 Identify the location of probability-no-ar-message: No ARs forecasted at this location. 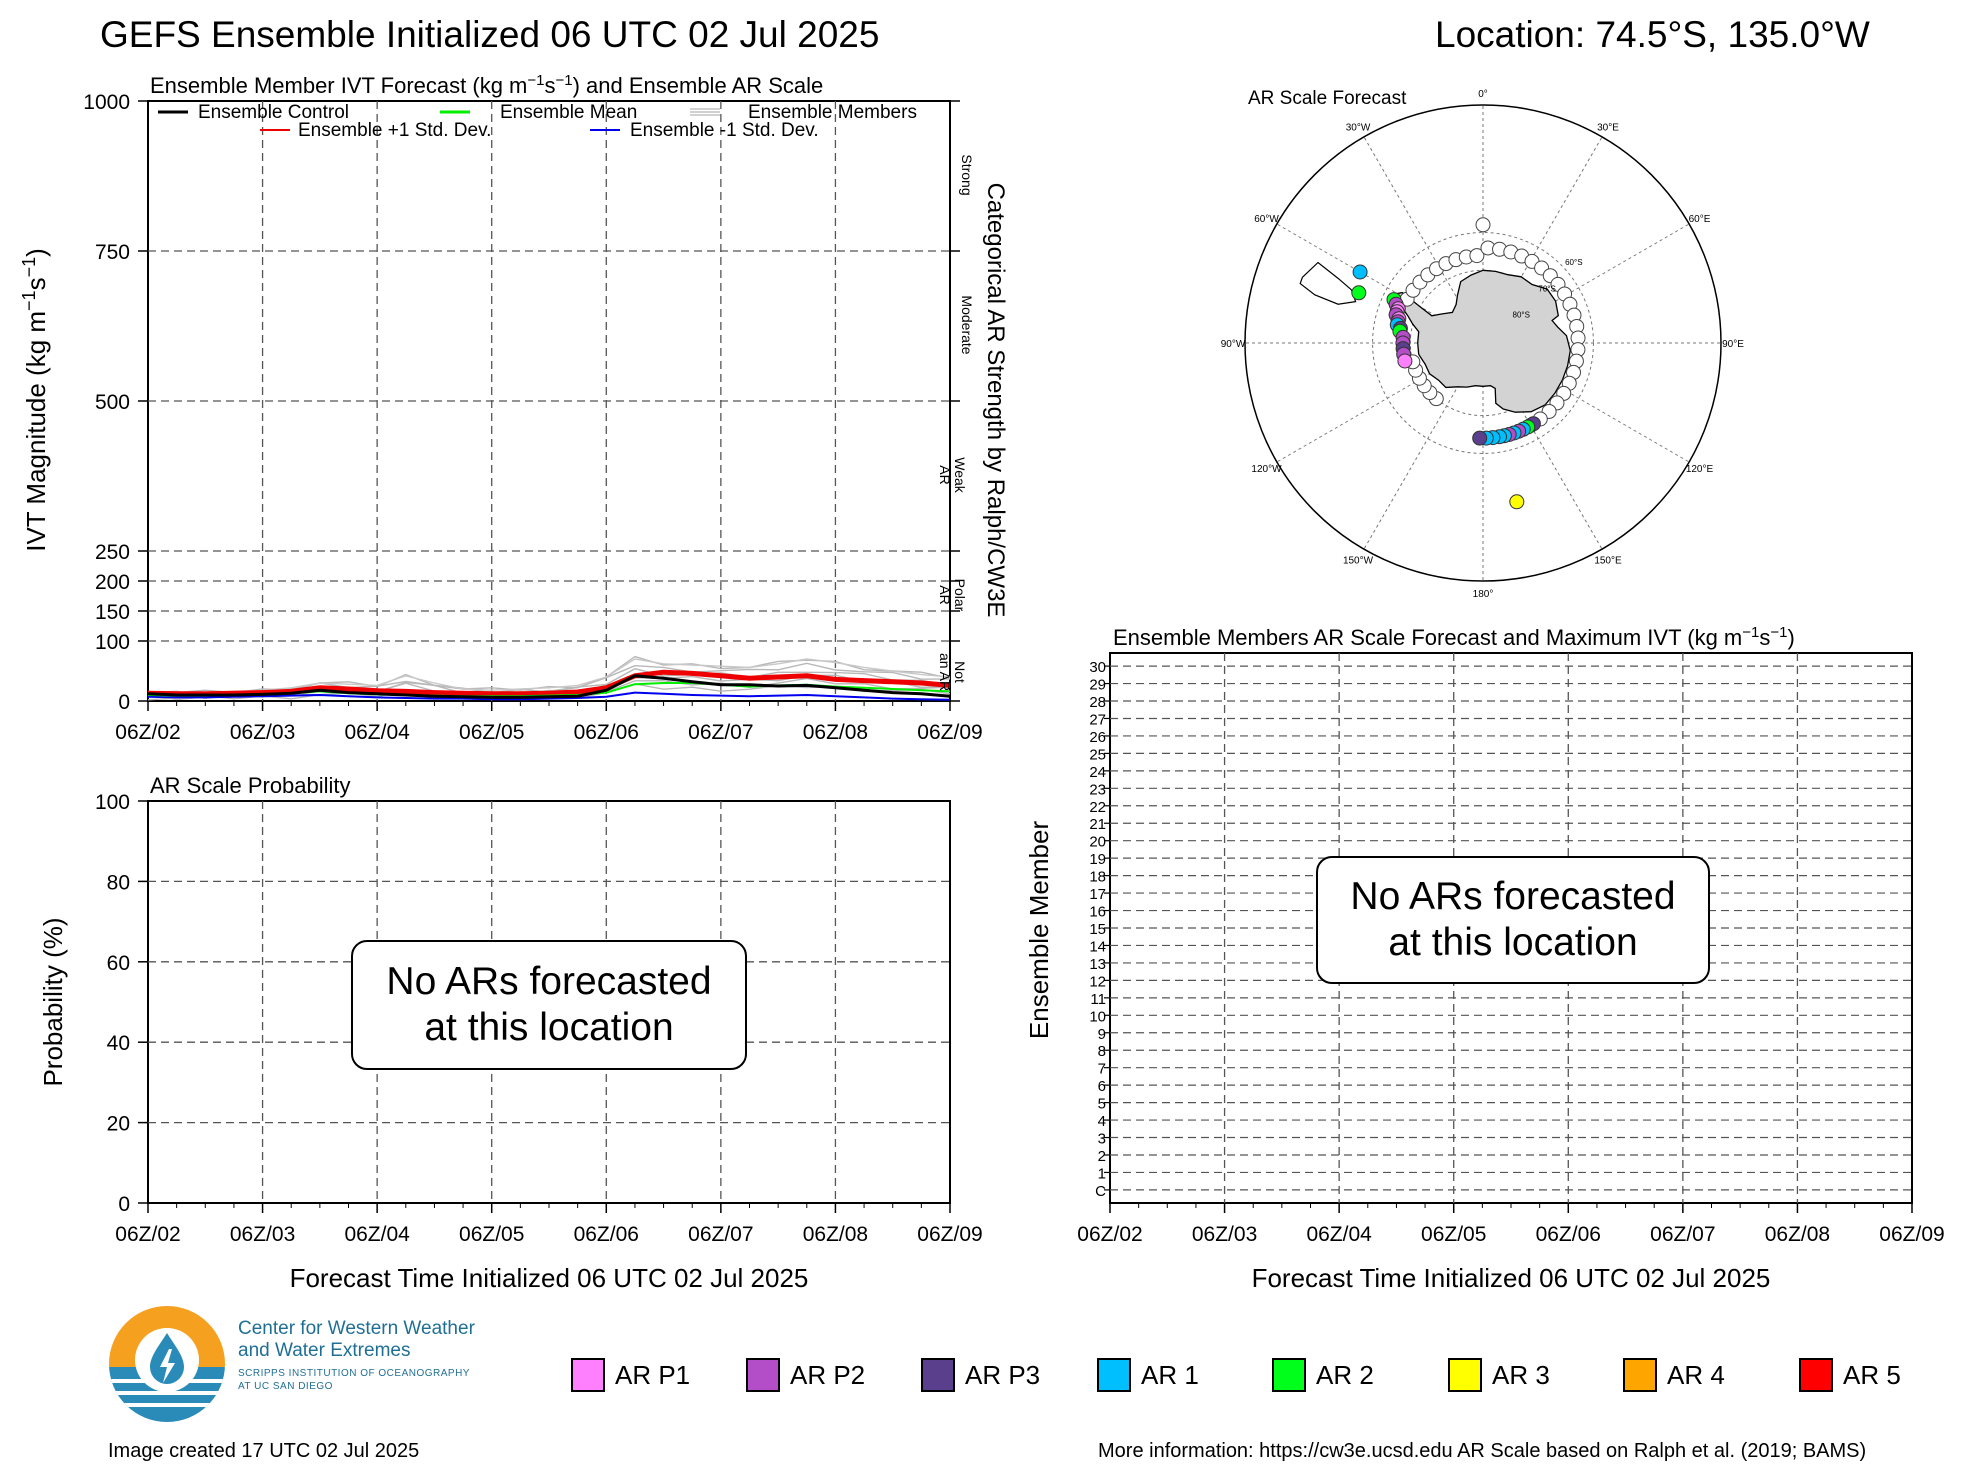
(549, 1005).